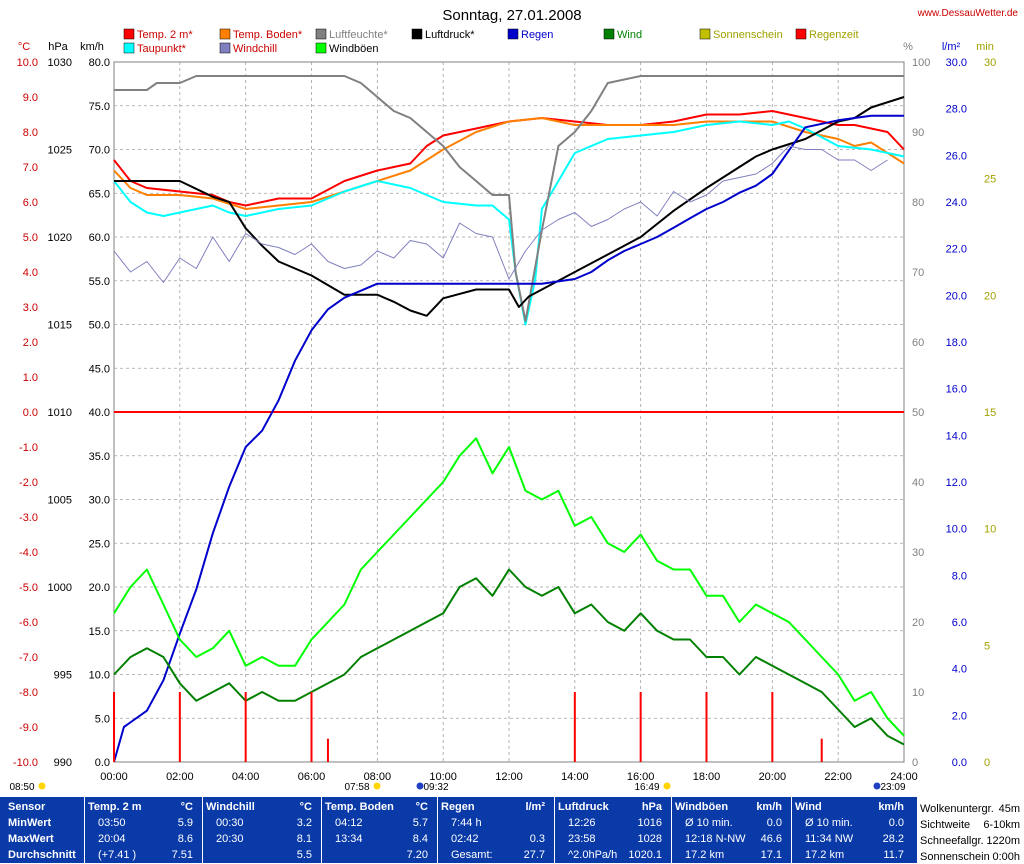 The width and height of the screenshot is (1024, 864). I want to click on column-unit: l/m², so click(535, 807).